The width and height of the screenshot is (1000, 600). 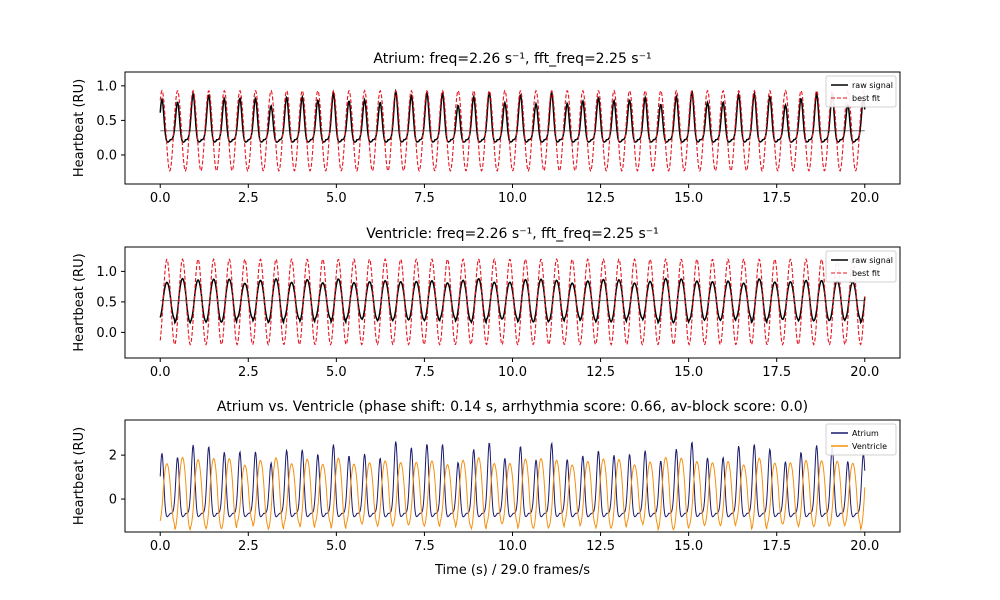 I want to click on y-tick-label: 0, so click(x=113, y=500).